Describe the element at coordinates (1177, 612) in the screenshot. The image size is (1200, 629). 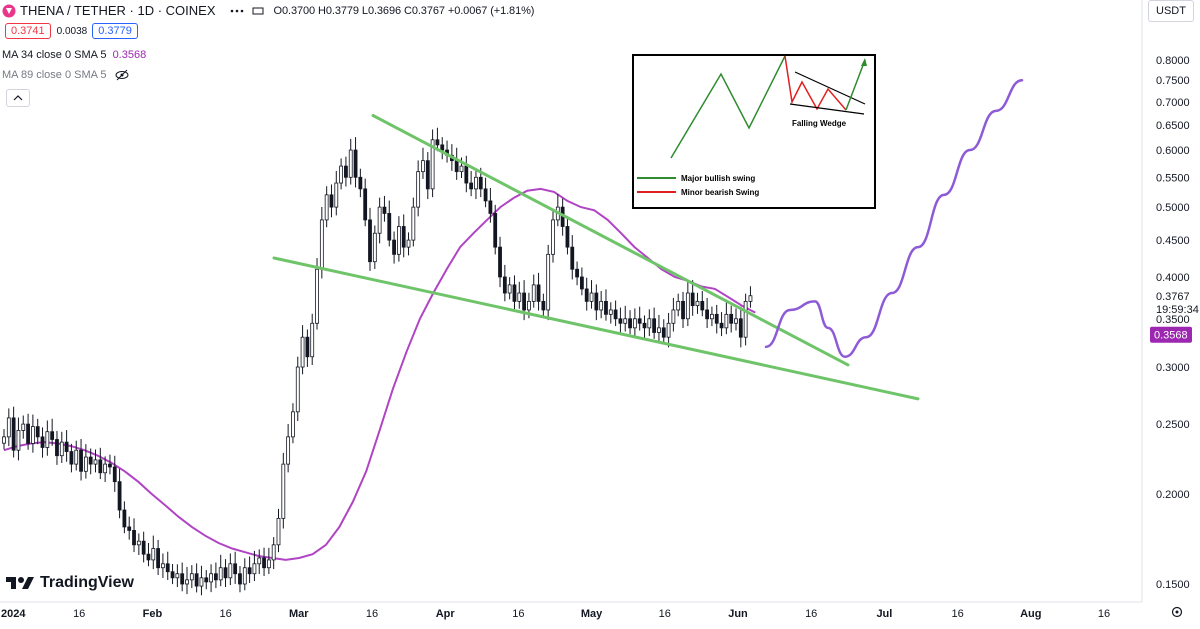
I see `settings-icon` at that location.